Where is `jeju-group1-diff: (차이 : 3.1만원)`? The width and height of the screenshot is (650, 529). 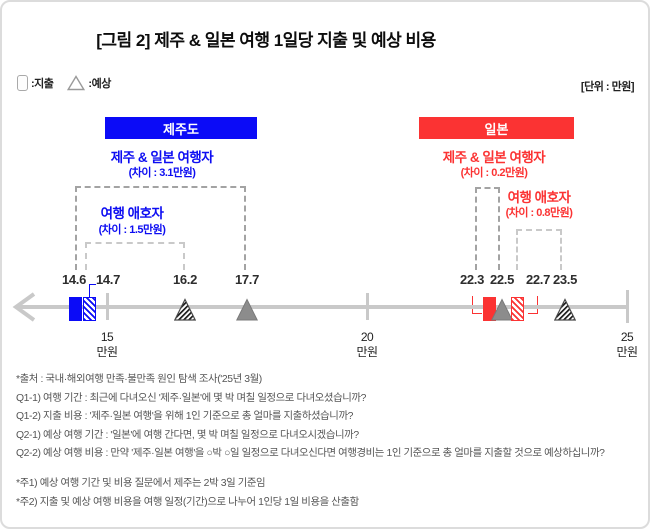
jeju-group1-diff: (차이 : 3.1만원) is located at coordinates (162, 173).